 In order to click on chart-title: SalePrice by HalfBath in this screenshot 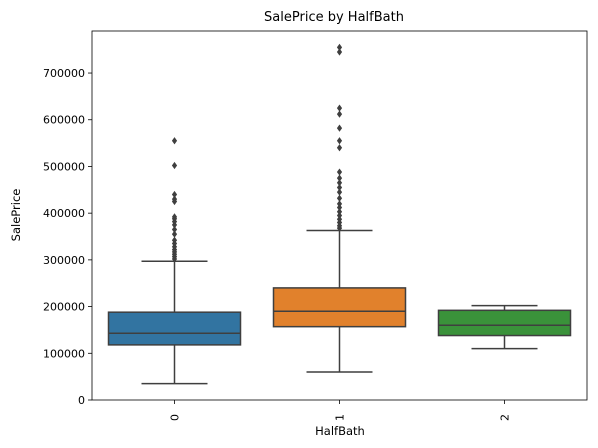, I will do `click(334, 17)`.